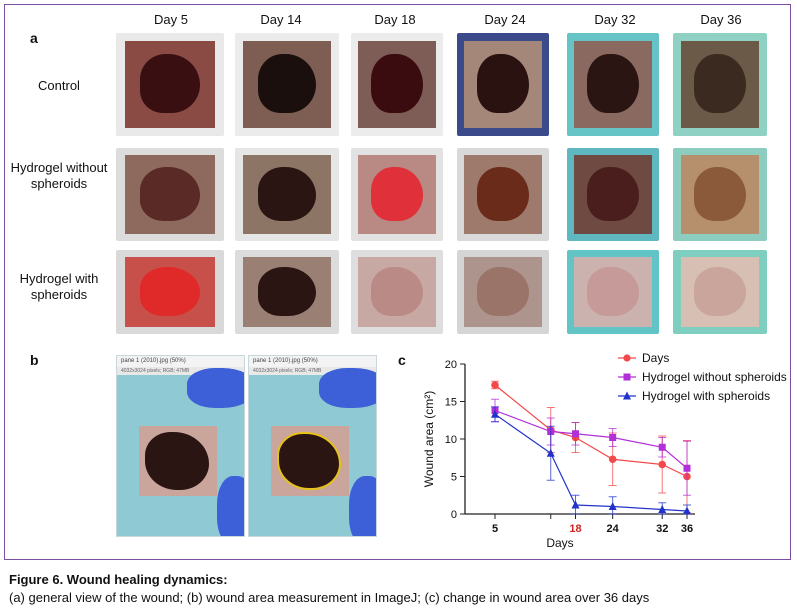  I want to click on y-tick-label: 15, so click(451, 403).